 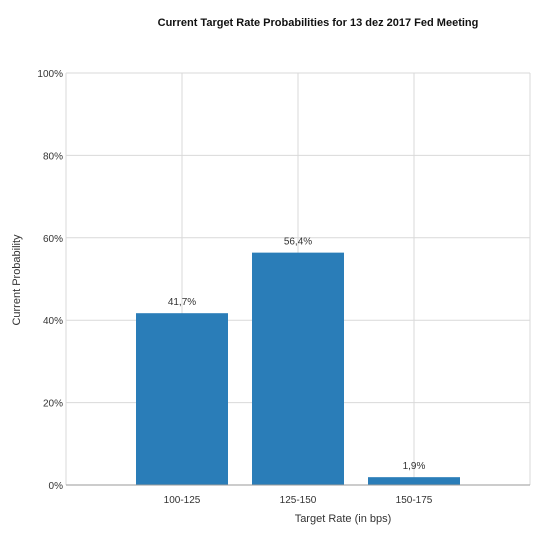 What do you see at coordinates (182, 302) in the screenshot?
I see `data-label: 41,7%` at bounding box center [182, 302].